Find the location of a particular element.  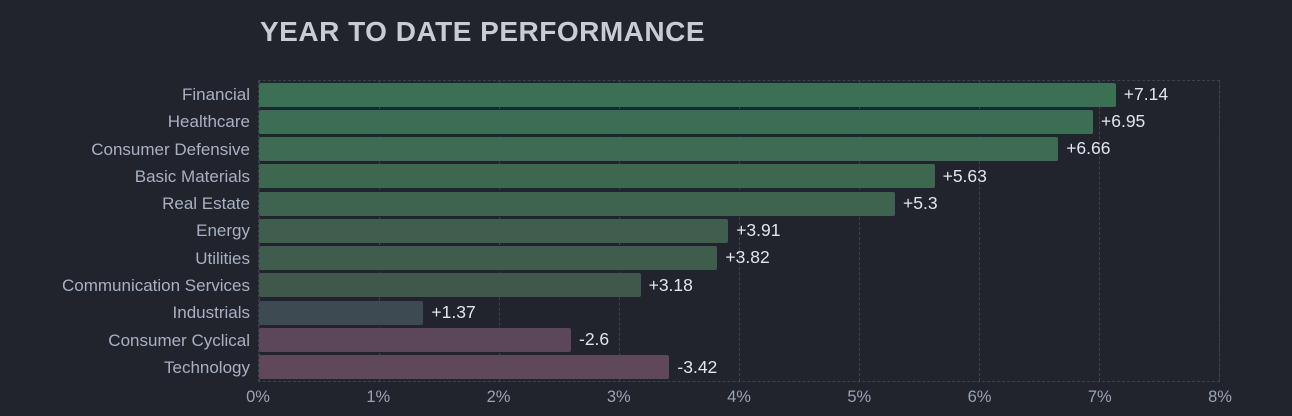

chart-row: Real Estate +5.3 is located at coordinates (690, 203).